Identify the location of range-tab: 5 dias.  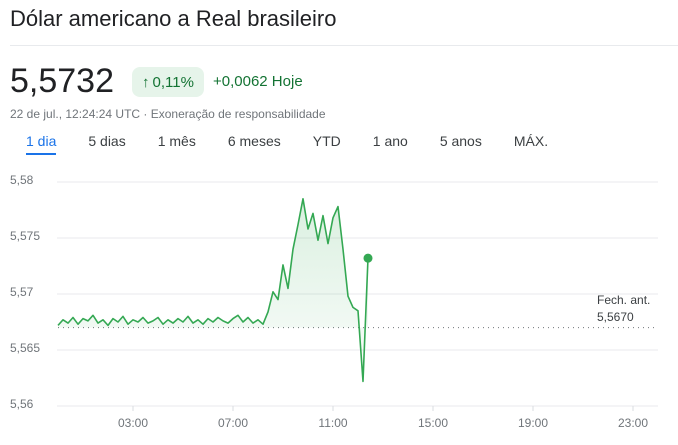
(107, 141).